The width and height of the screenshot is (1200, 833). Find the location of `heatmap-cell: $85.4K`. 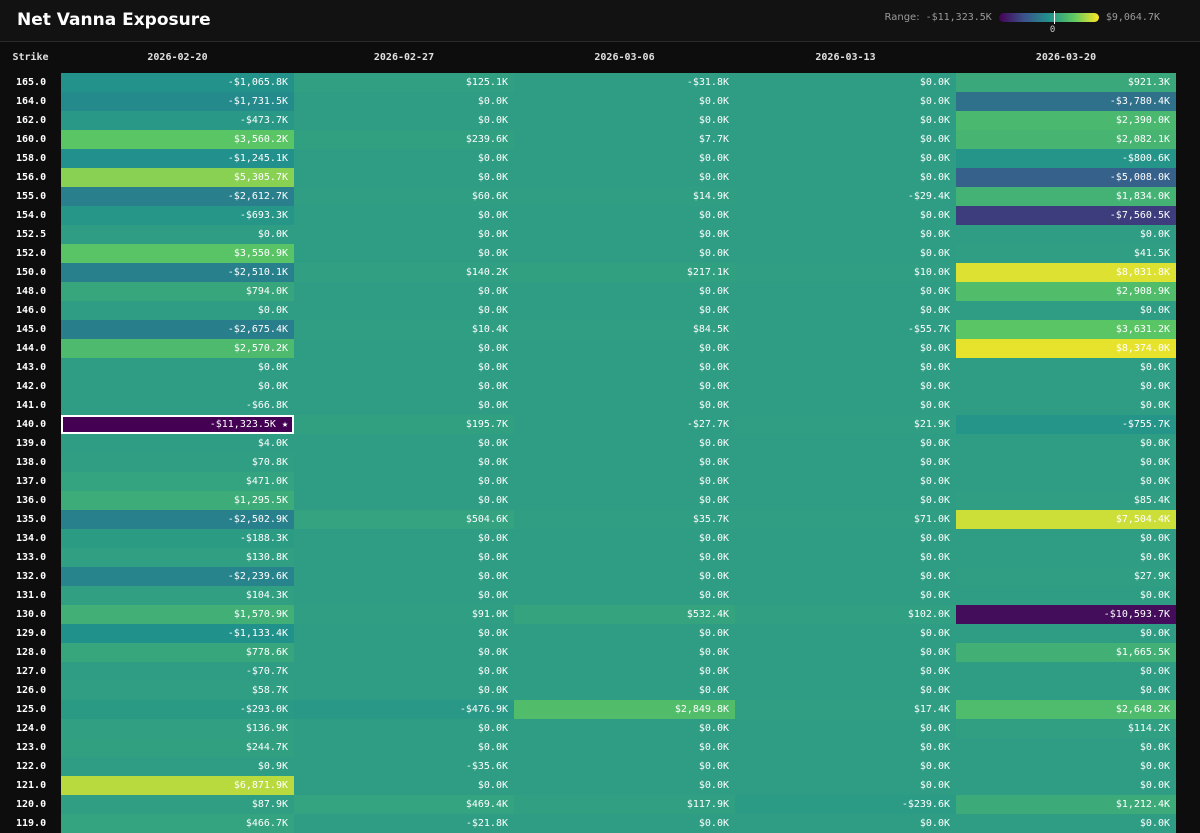

heatmap-cell: $85.4K is located at coordinates (1066, 500).